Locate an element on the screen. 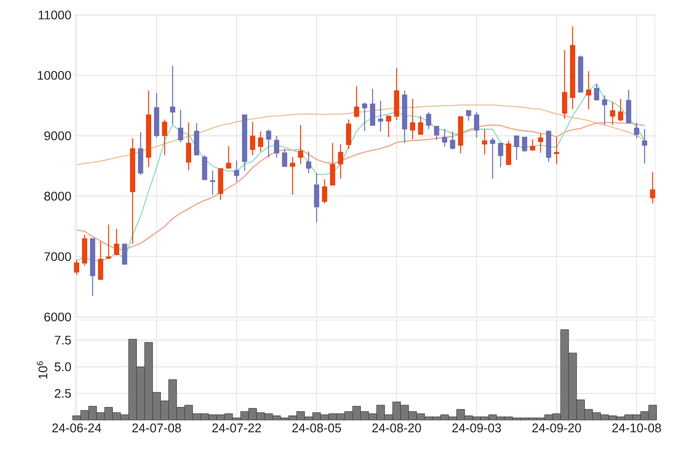 The width and height of the screenshot is (675, 449). y-tick-label: 10000 is located at coordinates (54, 75).